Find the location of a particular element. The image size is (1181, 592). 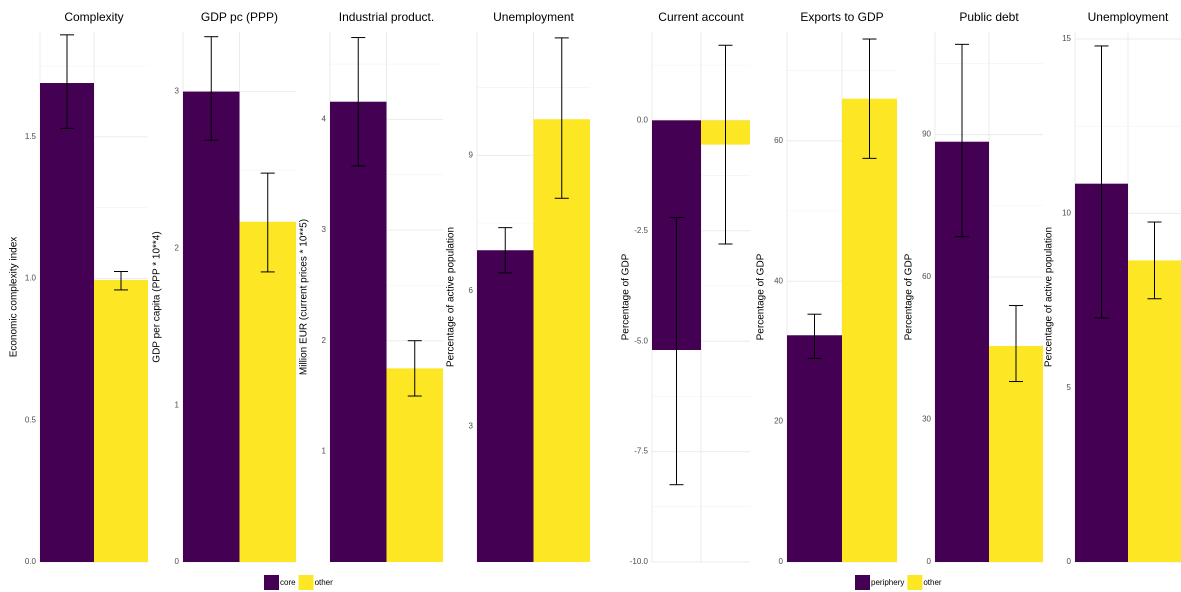

panel-title: GDP pc (PPP) is located at coordinates (239, 17).